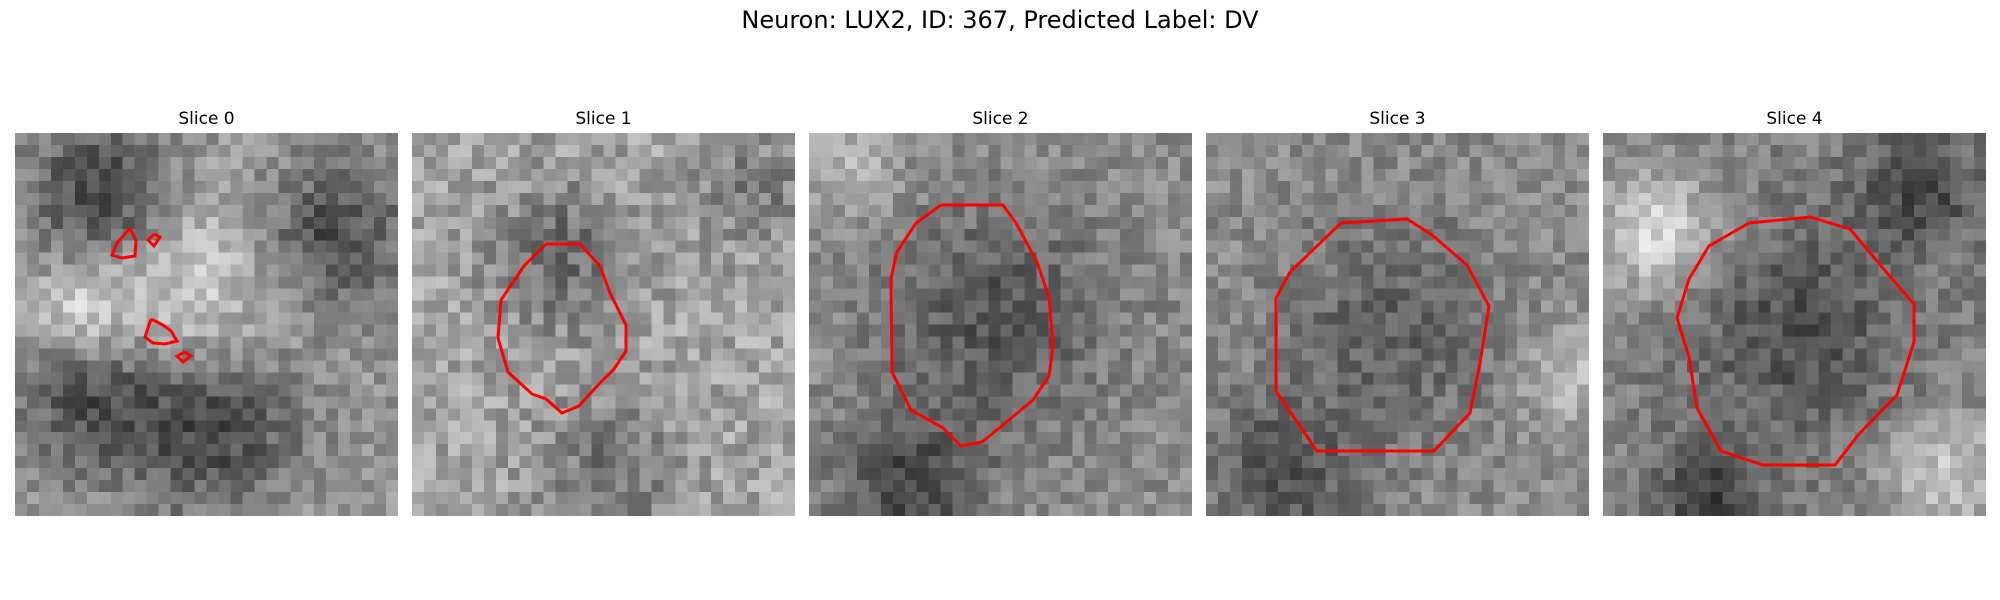 The width and height of the screenshot is (2000, 600). Describe the element at coordinates (603, 119) in the screenshot. I see `panel-title-1: Slice 1` at that location.